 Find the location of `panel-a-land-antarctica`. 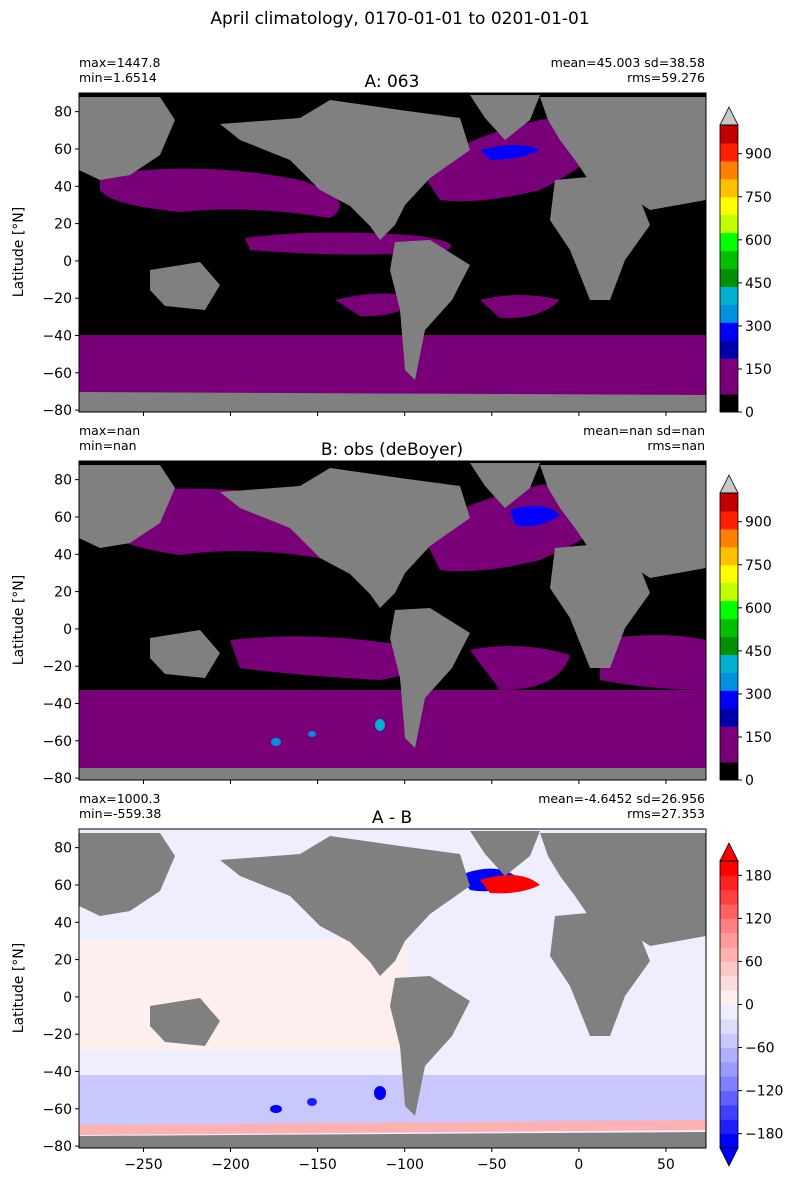

panel-a-land-antarctica is located at coordinates (392, 402).